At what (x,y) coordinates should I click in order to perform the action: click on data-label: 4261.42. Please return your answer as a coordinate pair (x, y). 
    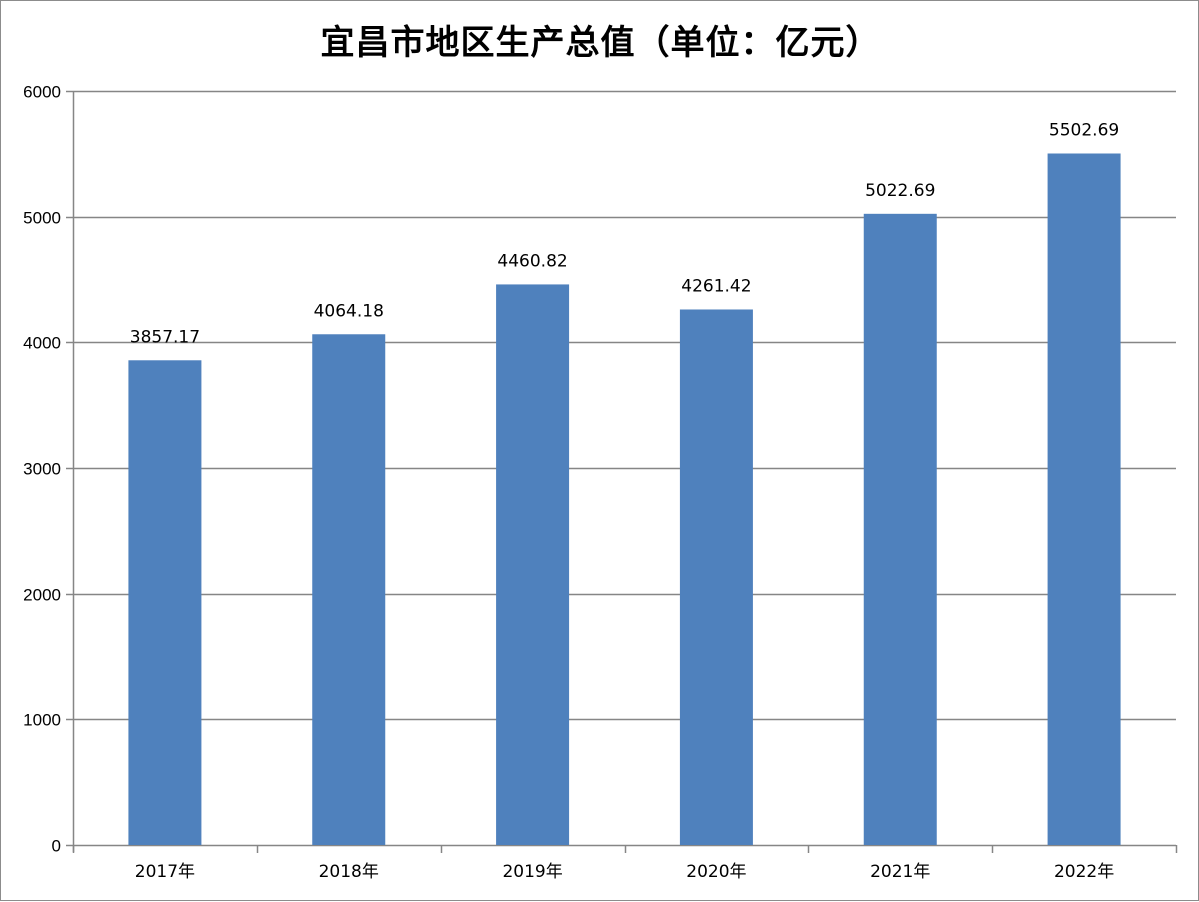
    Looking at the image, I should click on (716, 286).